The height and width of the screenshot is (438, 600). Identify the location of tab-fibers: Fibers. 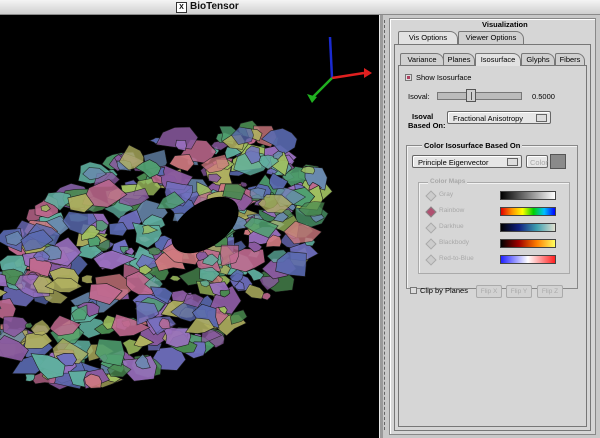
(570, 59).